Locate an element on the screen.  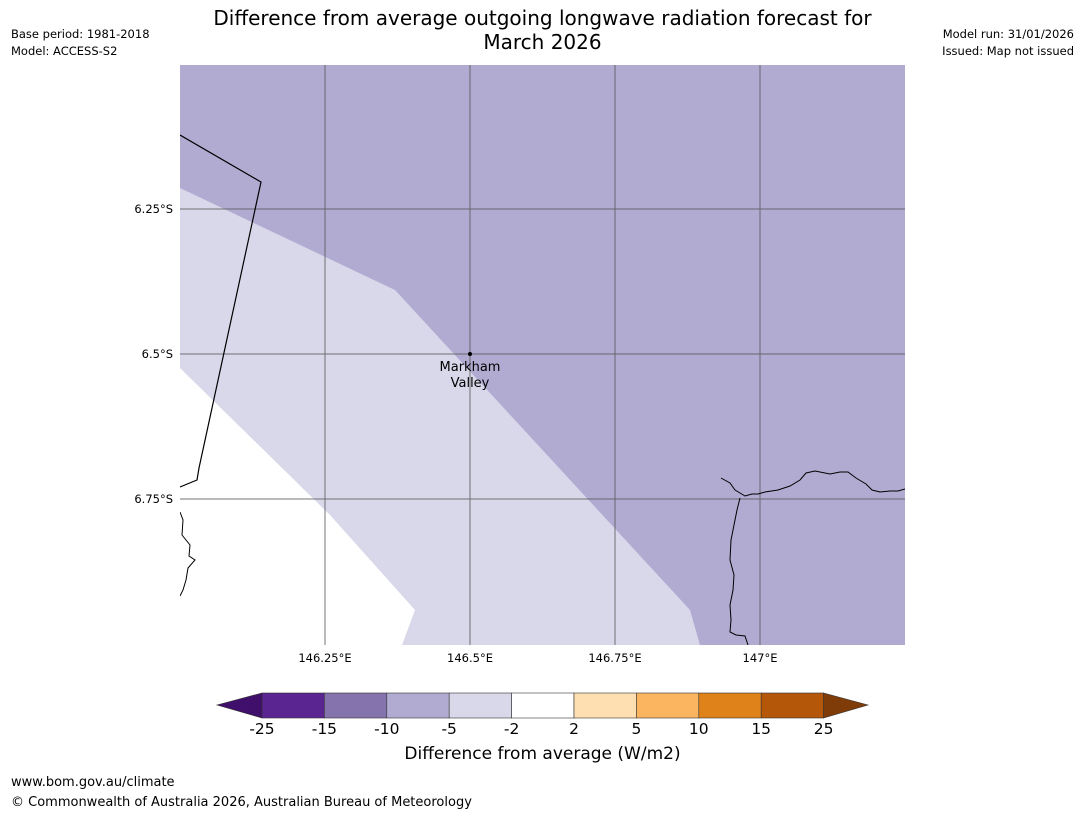
x-tick-label: 147°E is located at coordinates (760, 658).